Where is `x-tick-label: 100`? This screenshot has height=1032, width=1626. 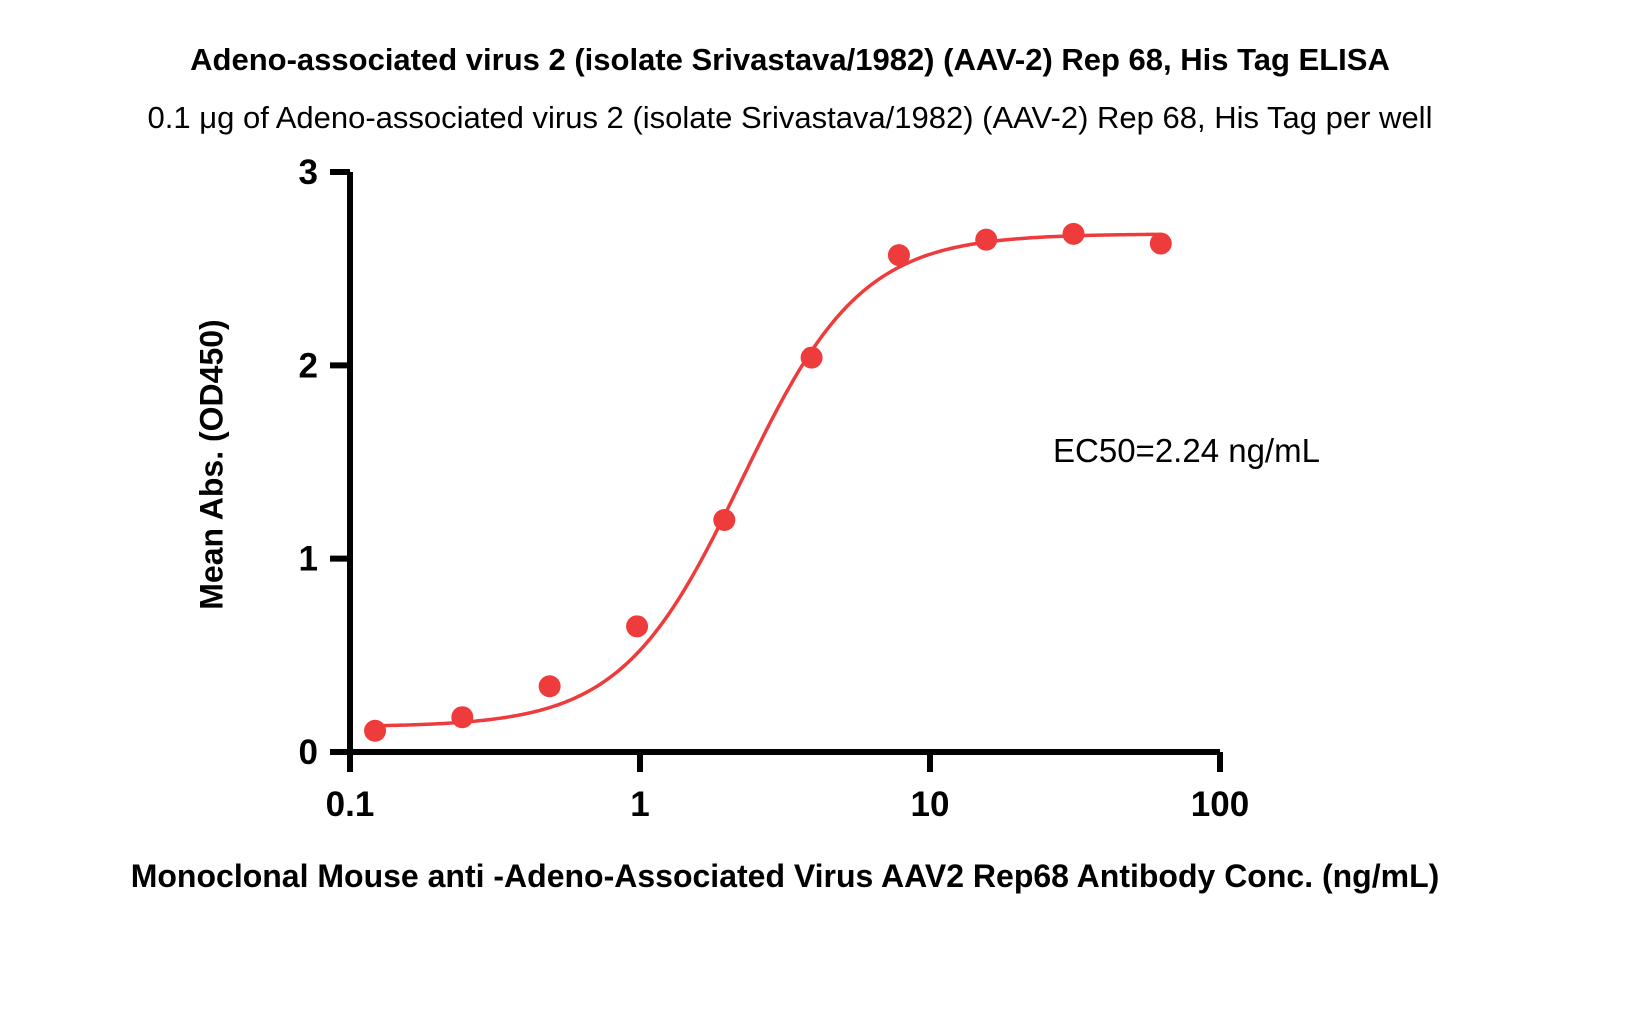 x-tick-label: 100 is located at coordinates (1220, 804).